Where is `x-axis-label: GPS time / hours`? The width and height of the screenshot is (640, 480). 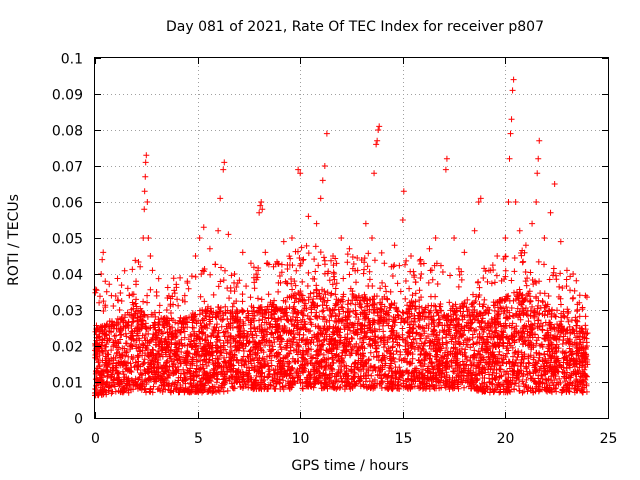 x-axis-label: GPS time / hours is located at coordinates (349, 466).